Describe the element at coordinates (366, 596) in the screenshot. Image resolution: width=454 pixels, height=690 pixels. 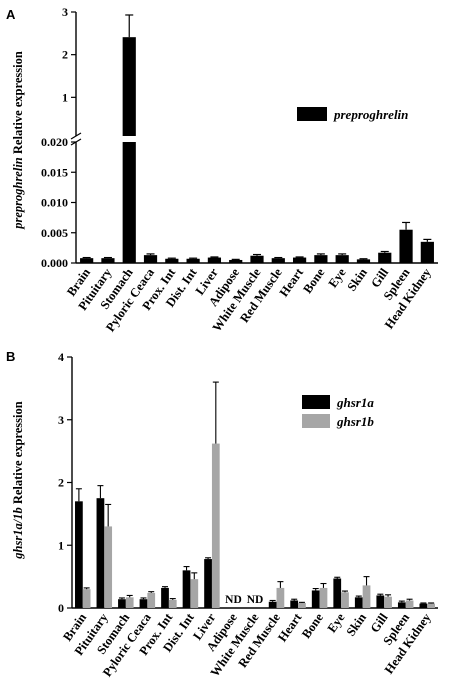
I see `bar-ghsr1b-skin` at that location.